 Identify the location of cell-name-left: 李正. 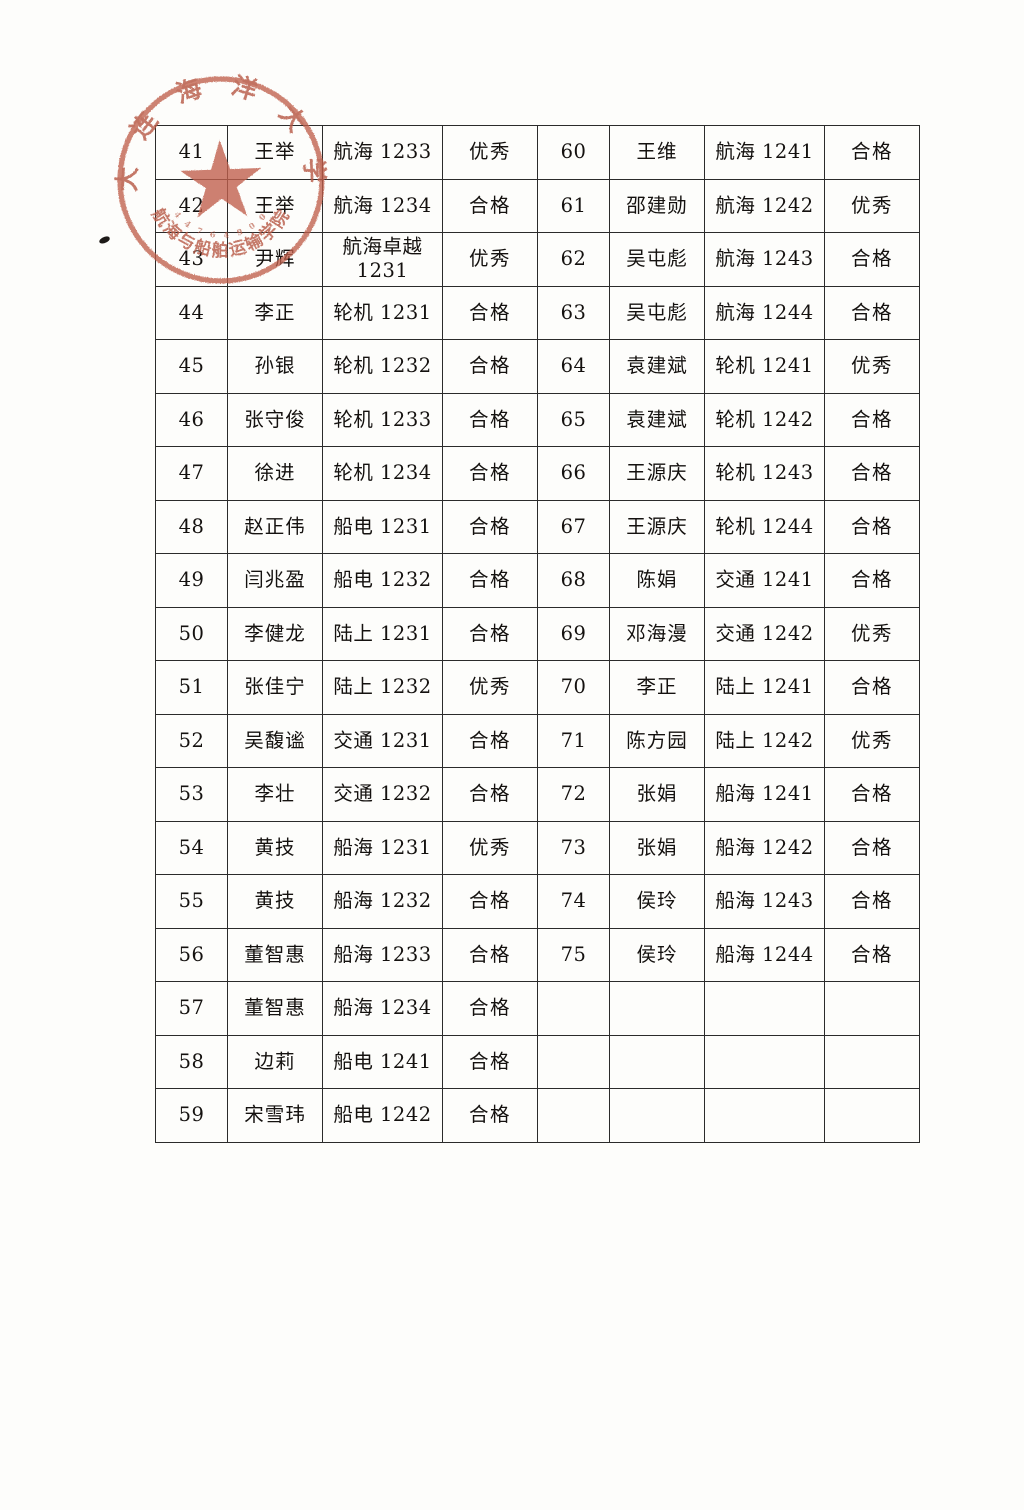
(275, 312).